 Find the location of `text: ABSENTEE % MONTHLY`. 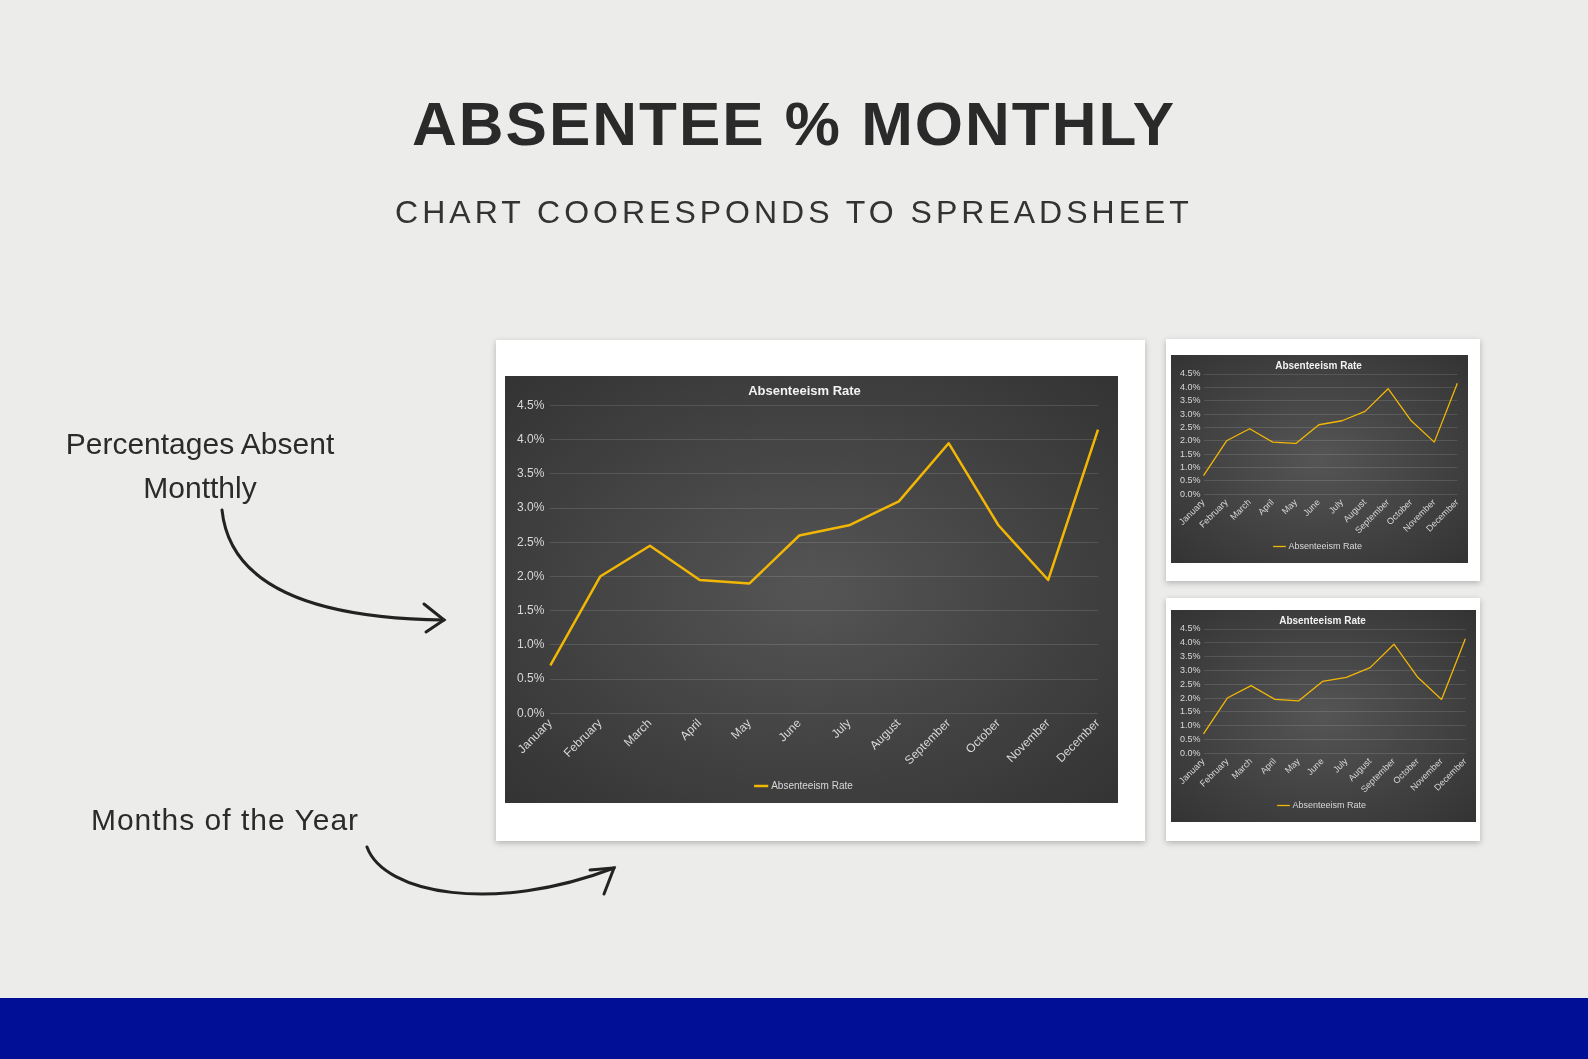

text: ABSENTEE % MONTHLY is located at coordinates (794, 123).